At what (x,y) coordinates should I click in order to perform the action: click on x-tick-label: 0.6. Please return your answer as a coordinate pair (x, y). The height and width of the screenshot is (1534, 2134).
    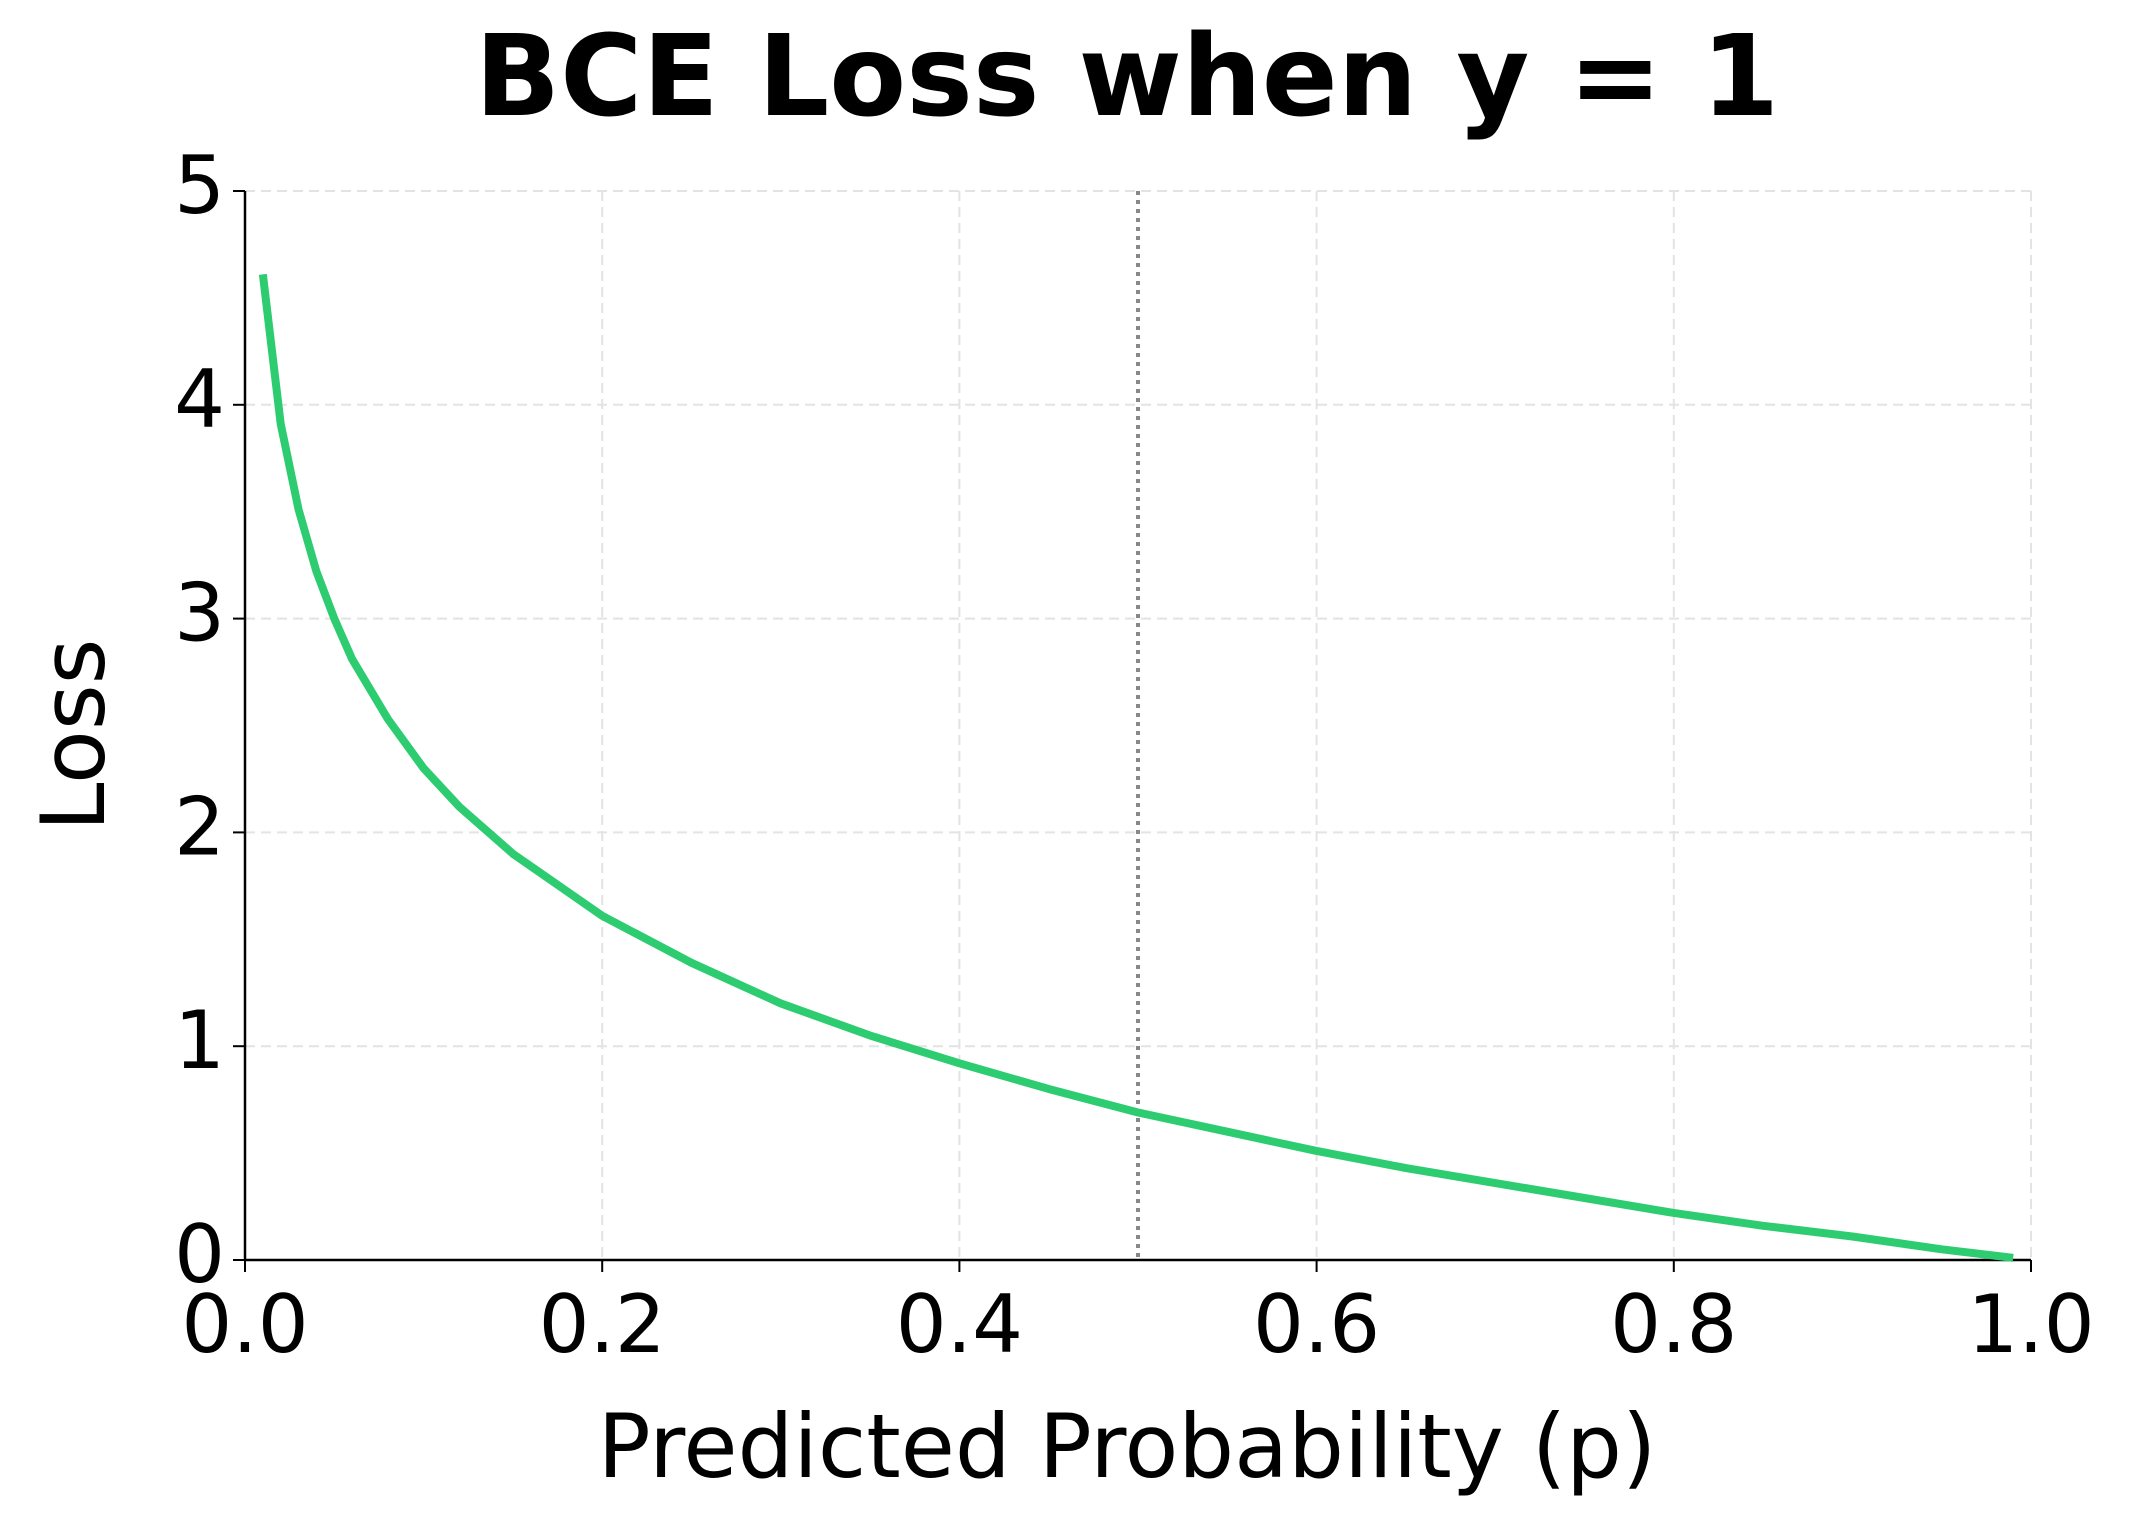
    Looking at the image, I should click on (1316, 1324).